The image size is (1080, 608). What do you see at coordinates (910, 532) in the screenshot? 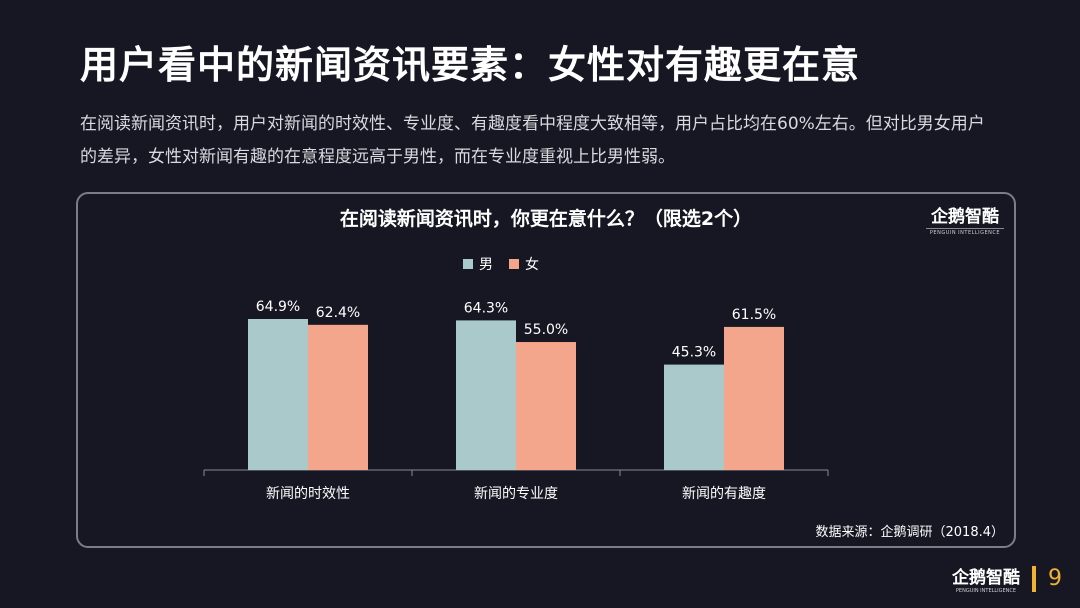
I see `data-source: 数据来源：企鹅调研（2018.4）` at bounding box center [910, 532].